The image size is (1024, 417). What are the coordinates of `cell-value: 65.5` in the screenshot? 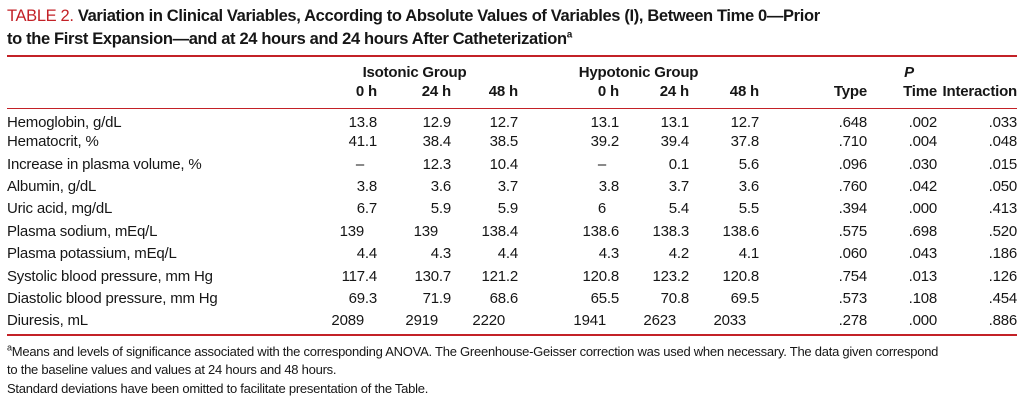 It's located at (605, 299).